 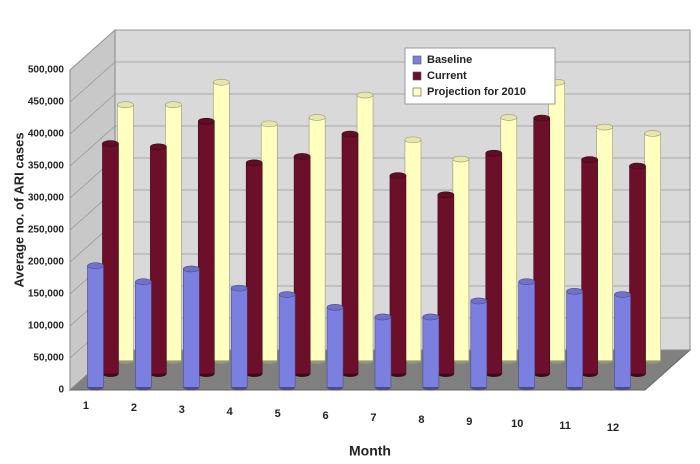 What do you see at coordinates (278, 414) in the screenshot?
I see `x-tick-label: 5` at bounding box center [278, 414].